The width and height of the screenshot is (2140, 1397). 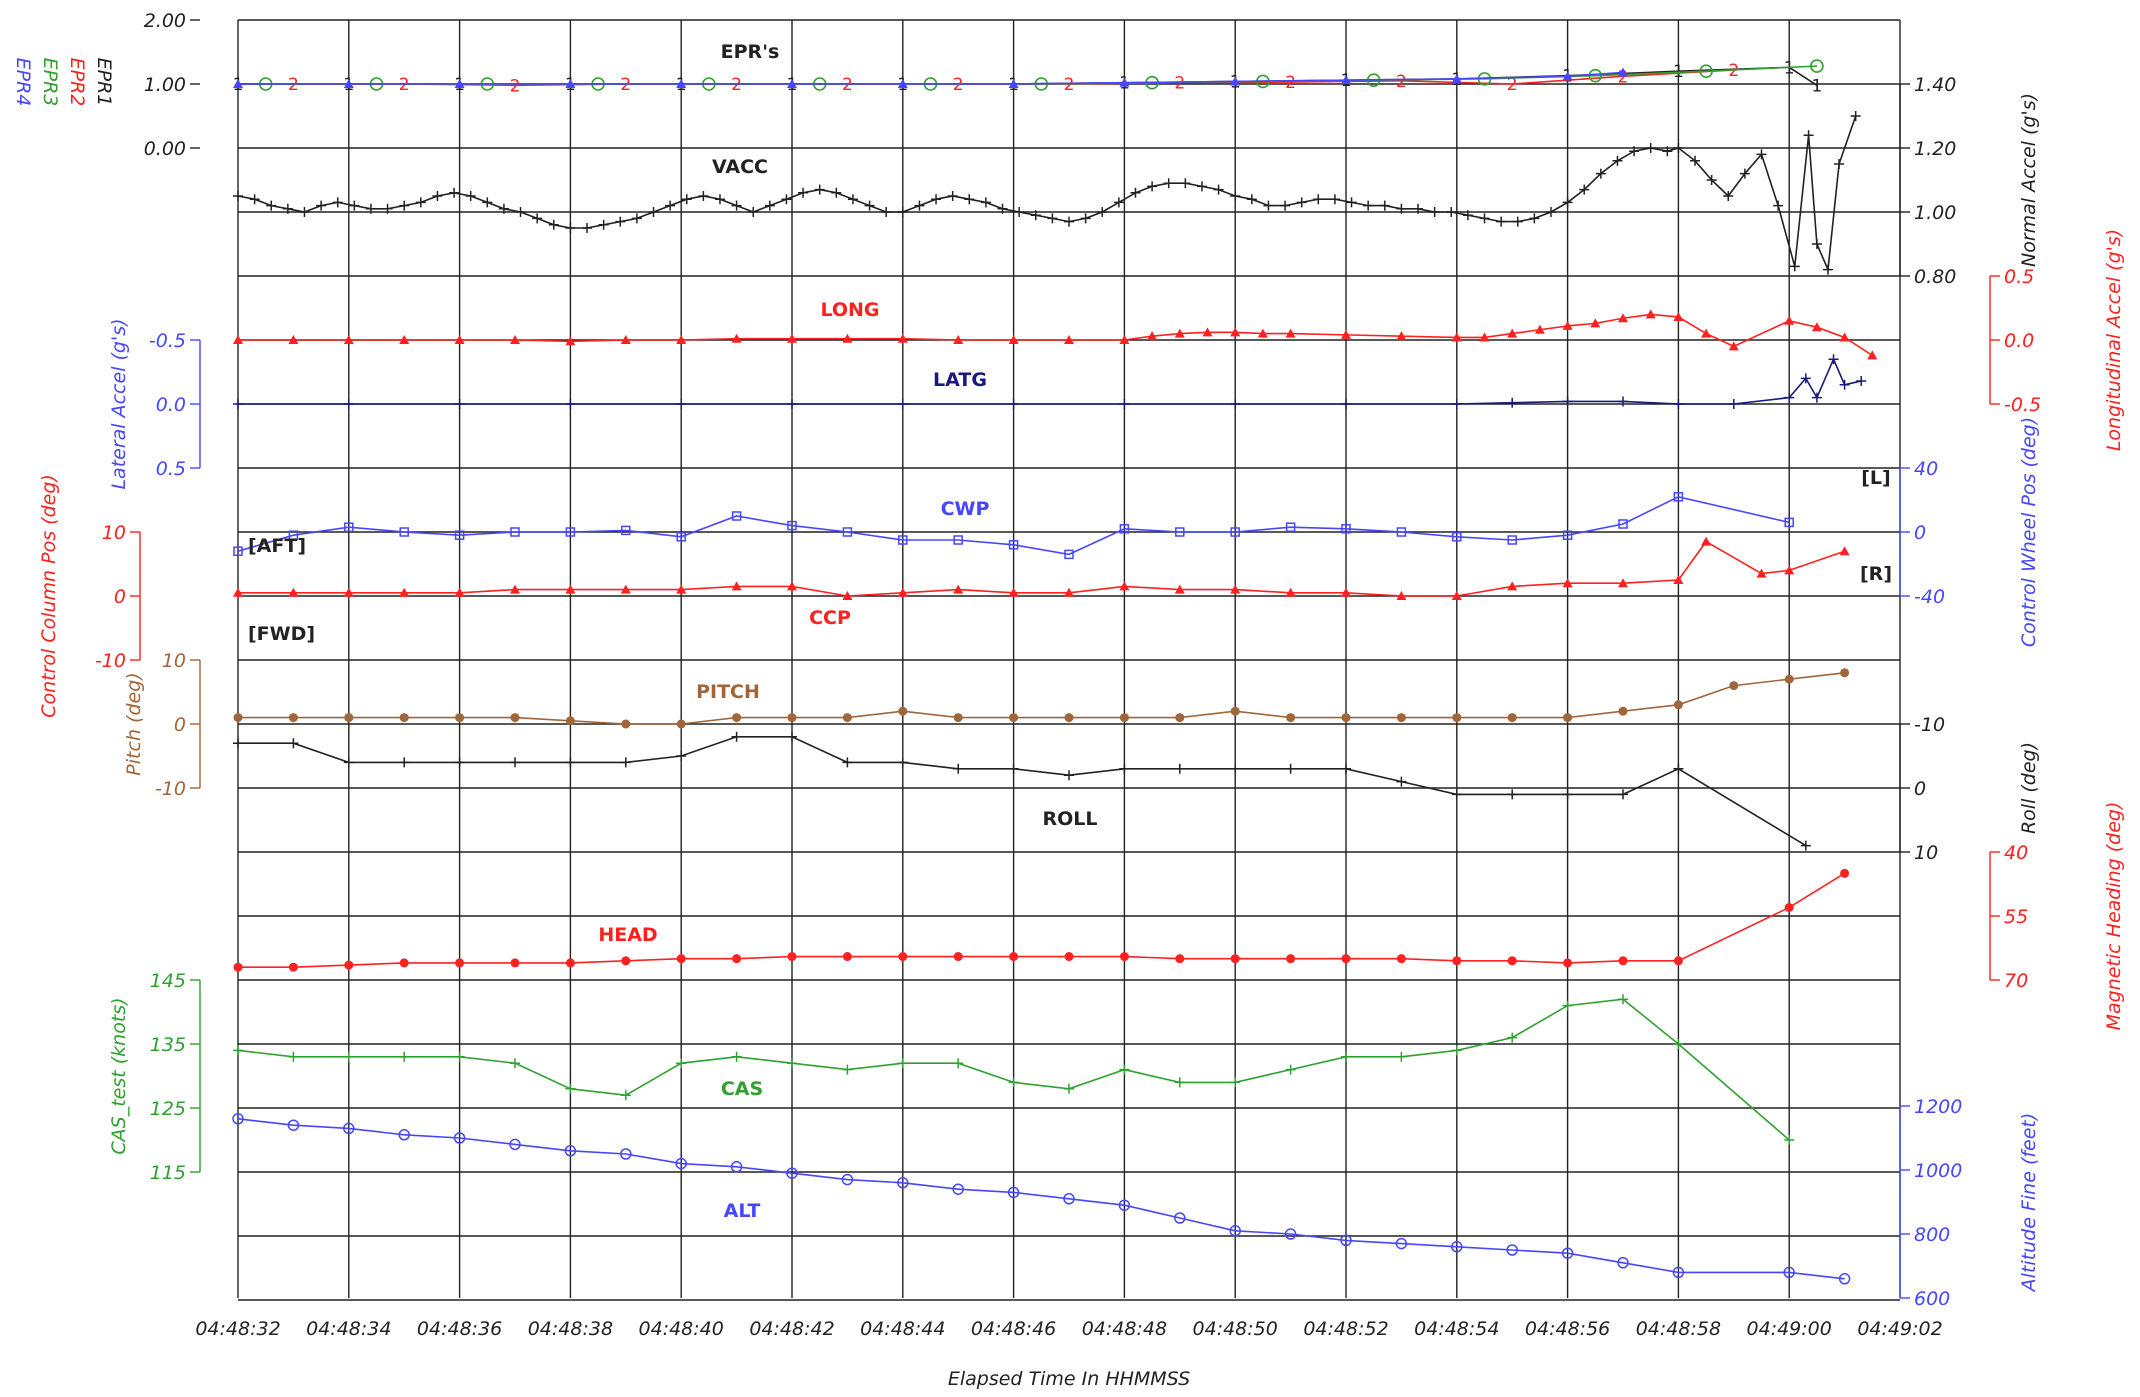 I want to click on series-head, so click(x=1041, y=920).